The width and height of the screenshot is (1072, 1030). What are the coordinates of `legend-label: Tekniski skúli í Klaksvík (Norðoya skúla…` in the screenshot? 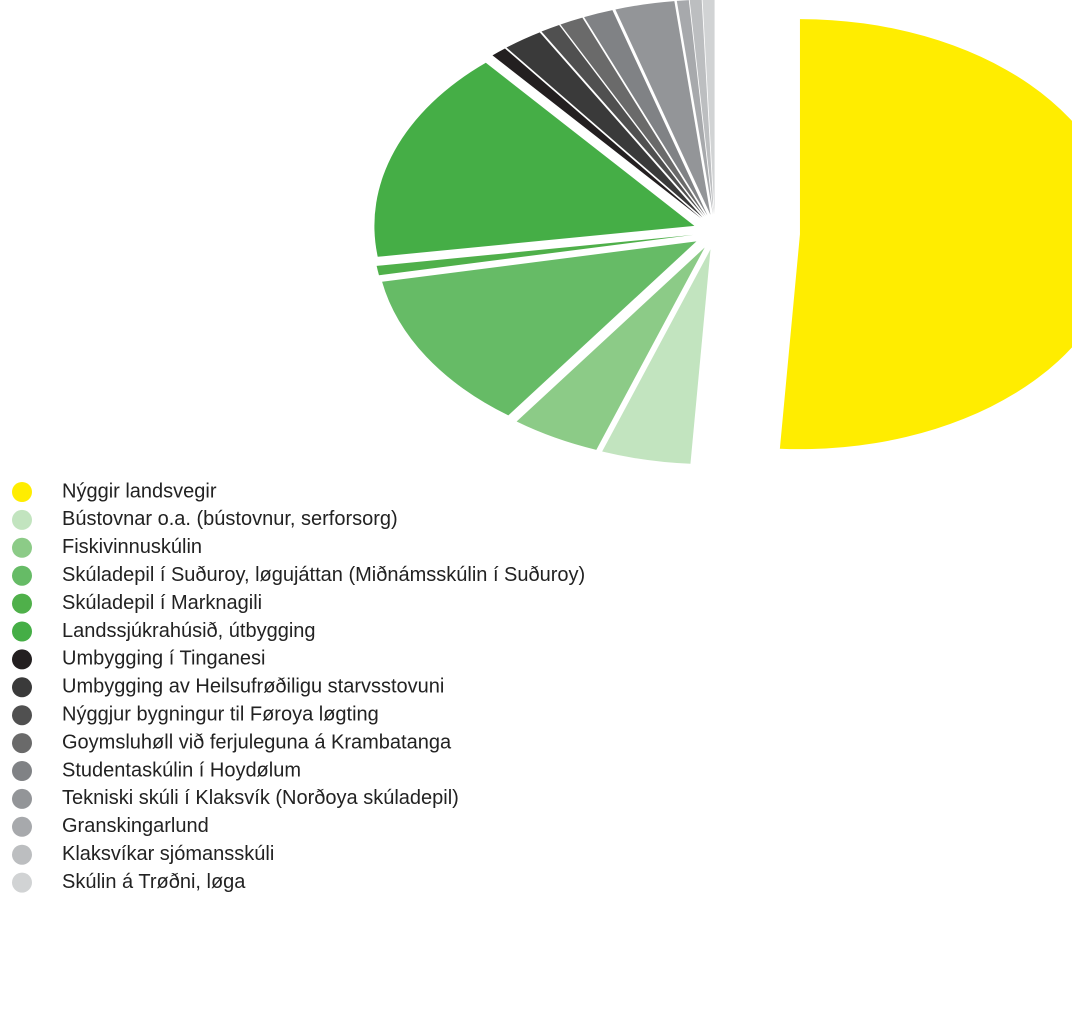 It's located at (260, 798).